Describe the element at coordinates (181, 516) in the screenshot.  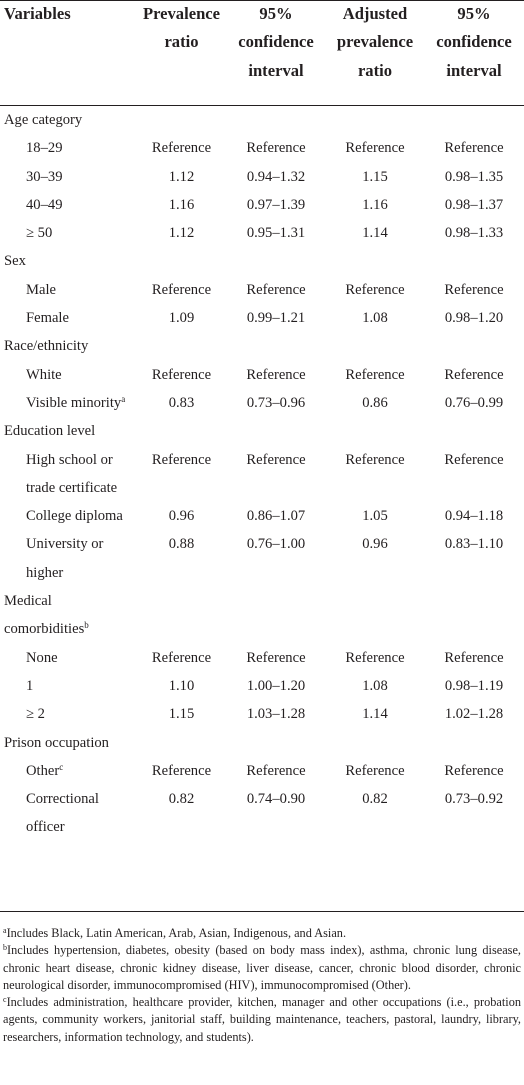
I see `prevalence-ratio-cell: 0.96` at that location.